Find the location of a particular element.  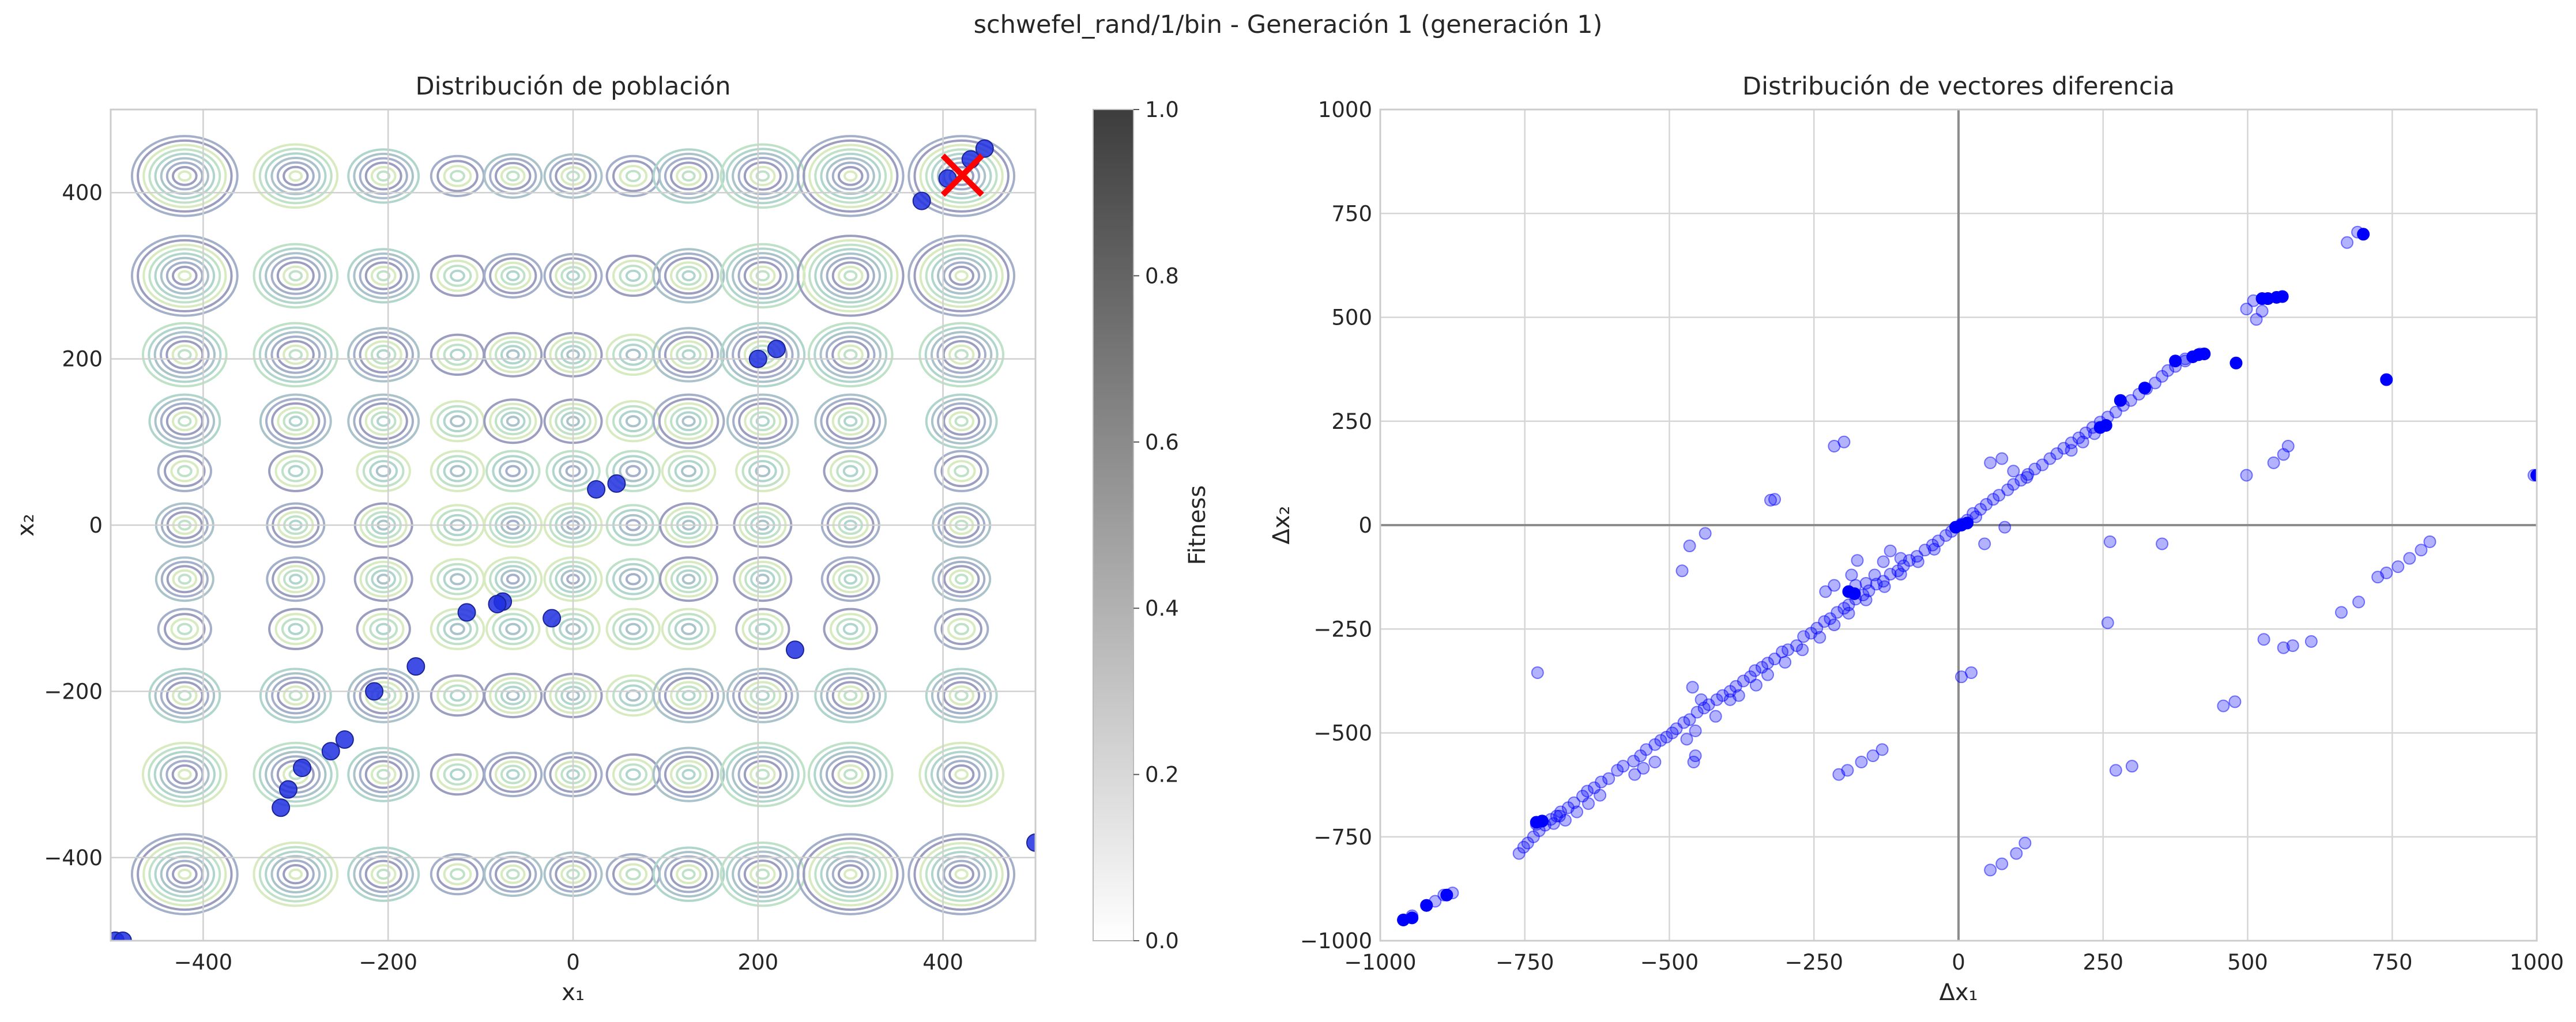

y-tick-label: 400 is located at coordinates (82, 193).